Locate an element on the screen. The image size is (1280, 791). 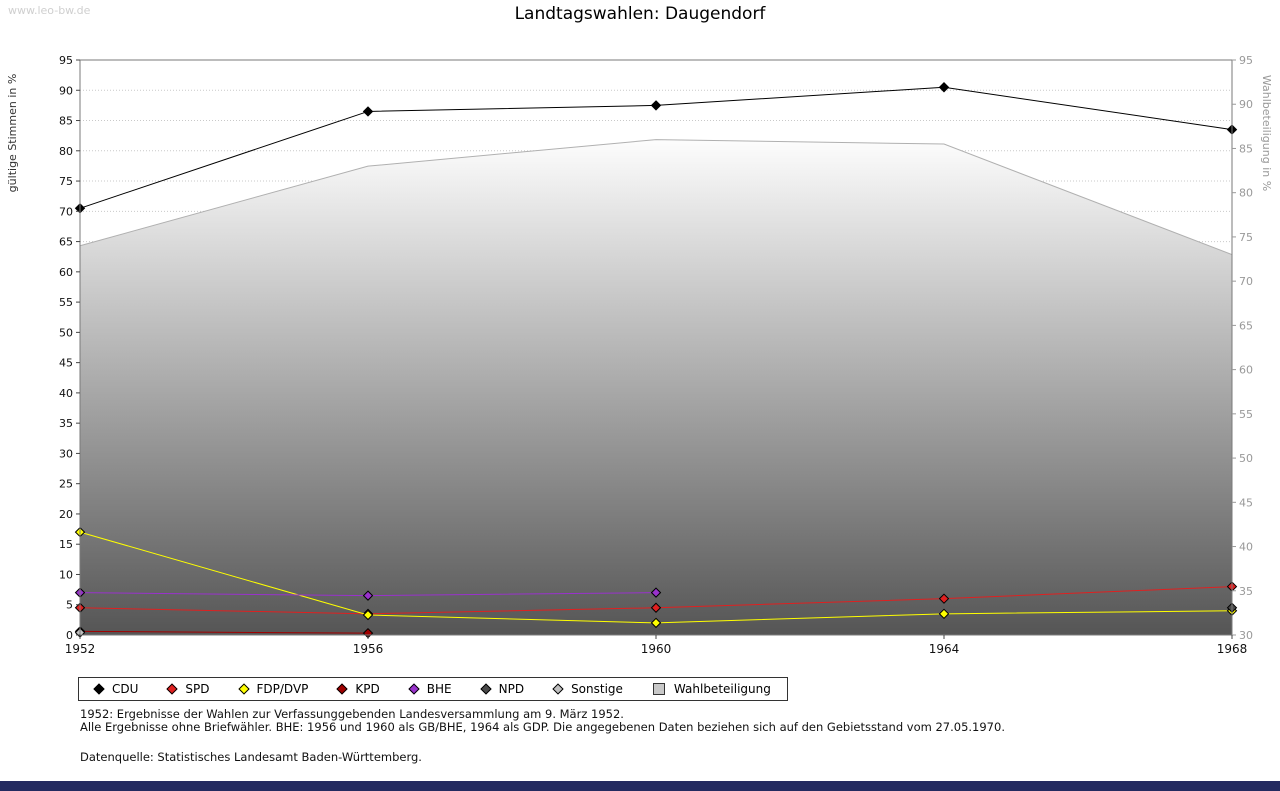
legend-item-wahlbeteiligung: Wahlbeteiligung is located at coordinates (711, 689).